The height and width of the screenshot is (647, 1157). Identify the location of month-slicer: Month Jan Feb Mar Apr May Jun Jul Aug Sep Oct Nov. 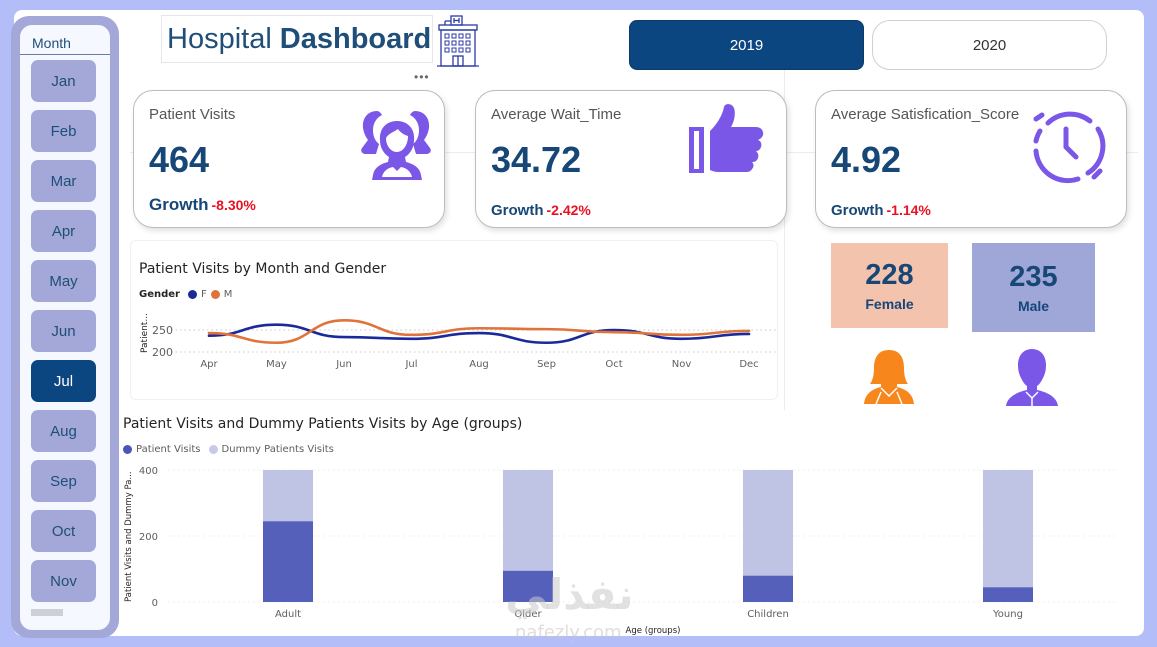
(65, 327).